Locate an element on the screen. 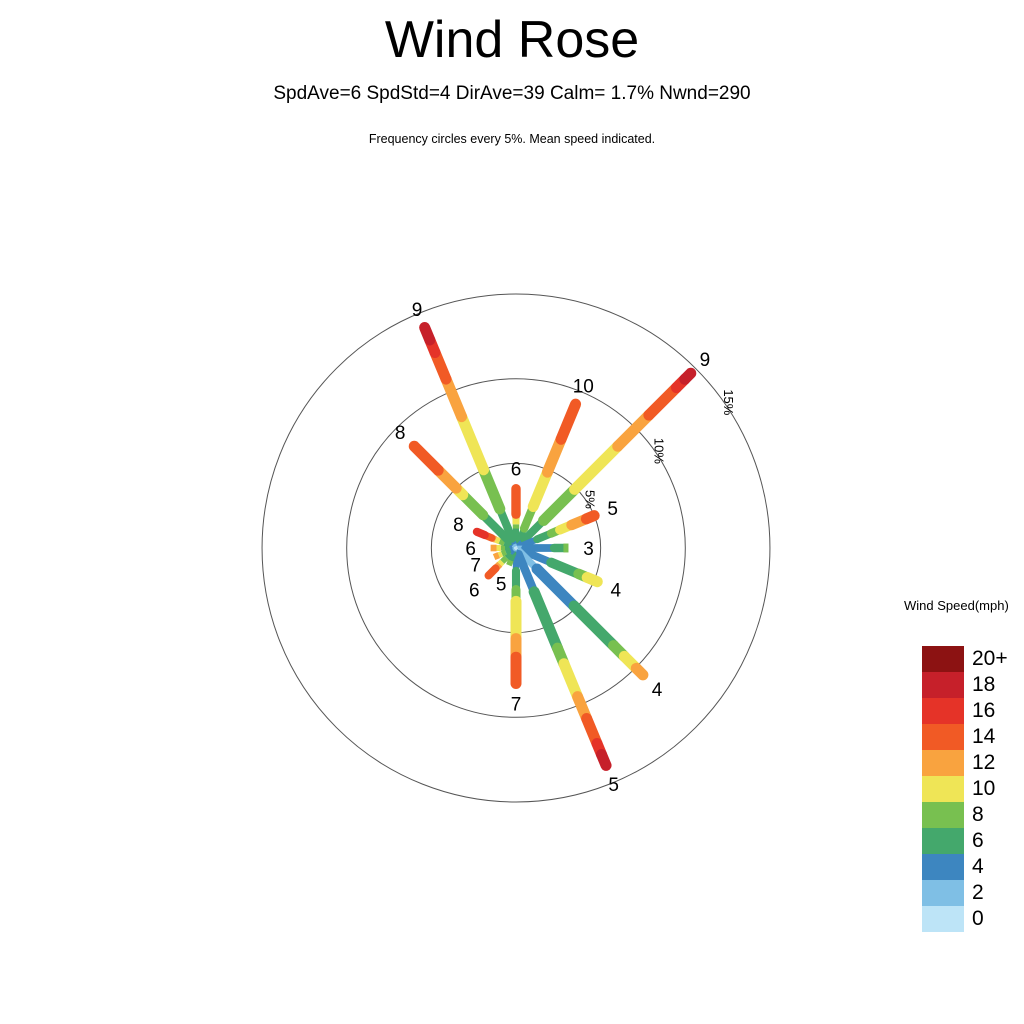  ring-label: 10% is located at coordinates (659, 451).